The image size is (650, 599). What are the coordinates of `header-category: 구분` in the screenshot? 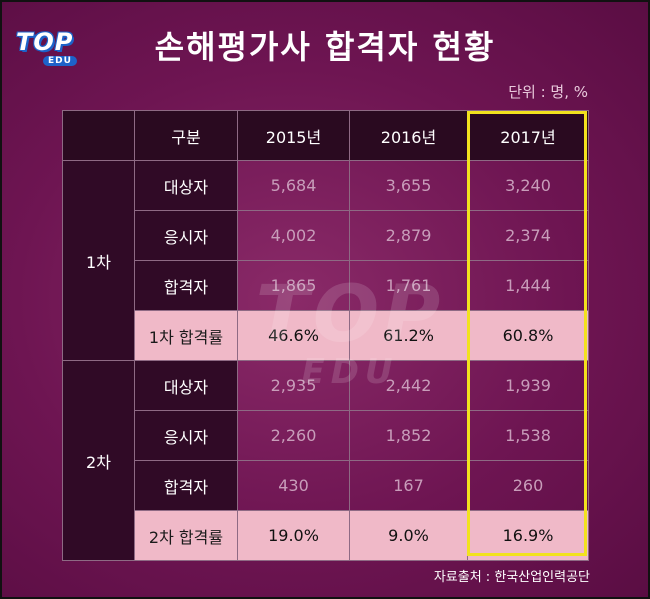 It's located at (186, 135).